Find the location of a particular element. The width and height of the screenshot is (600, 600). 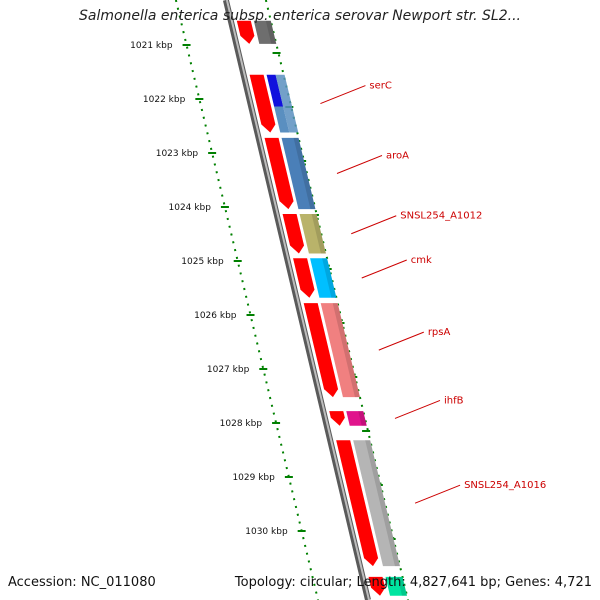

kbp-tick-label: 1030 kbp is located at coordinates (266, 532).